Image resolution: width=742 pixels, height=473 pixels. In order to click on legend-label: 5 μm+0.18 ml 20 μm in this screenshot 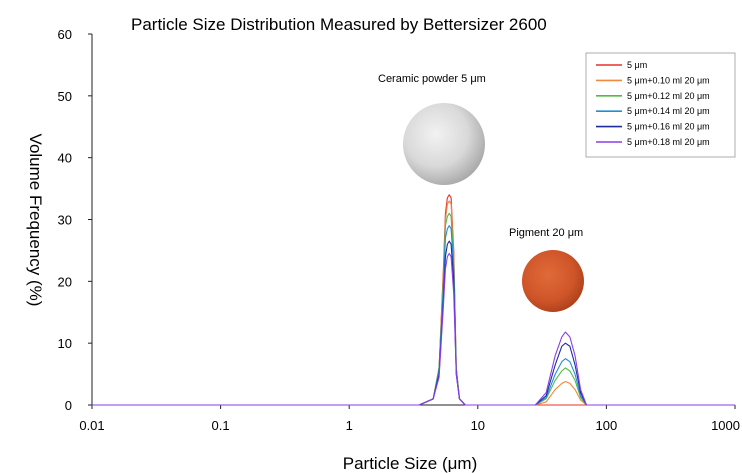, I will do `click(668, 142)`.